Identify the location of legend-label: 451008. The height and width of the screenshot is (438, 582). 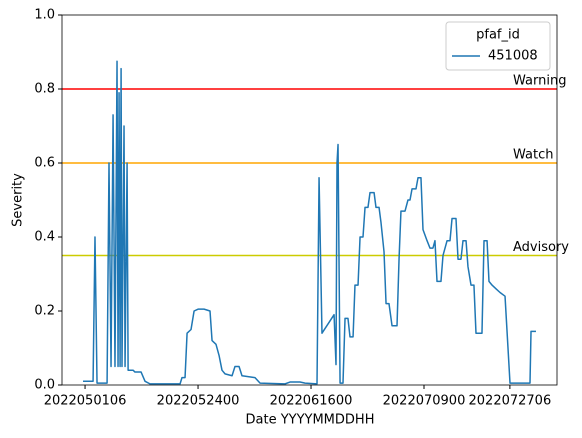
(513, 56).